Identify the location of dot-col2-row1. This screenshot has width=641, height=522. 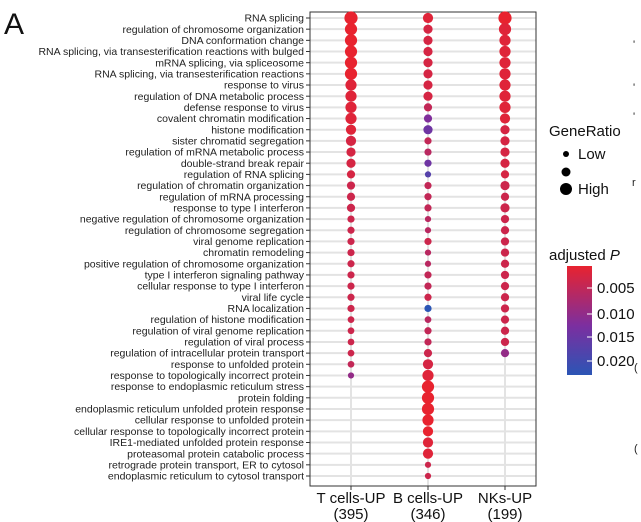
(505, 29).